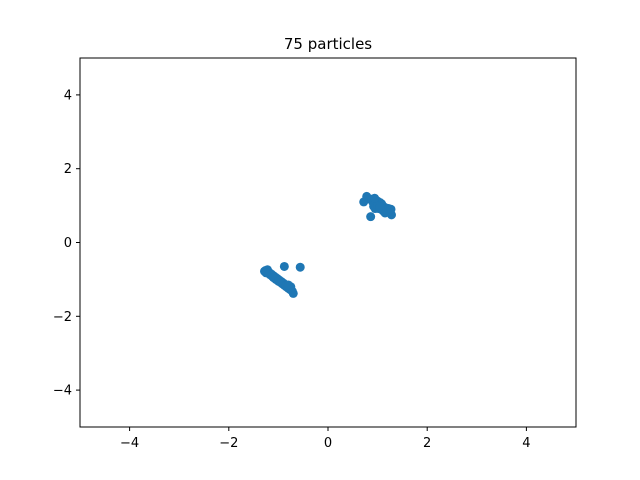  I want to click on y-tick-label: 2, so click(68, 169).